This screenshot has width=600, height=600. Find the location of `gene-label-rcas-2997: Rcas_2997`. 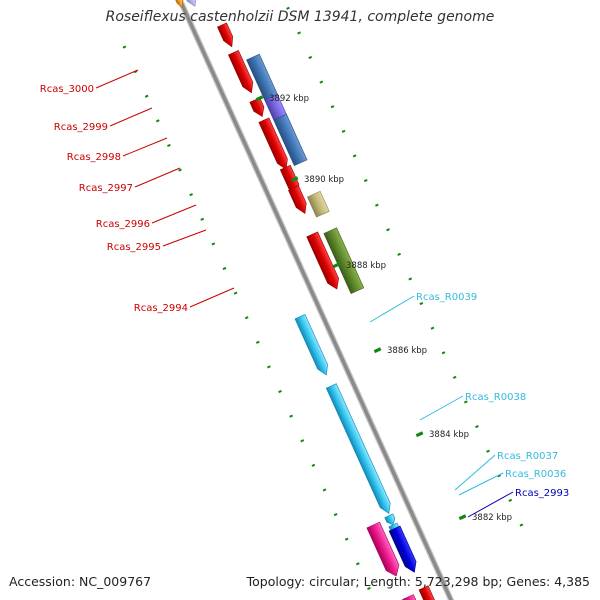

gene-label-rcas-2997: Rcas_2997 is located at coordinates (106, 188).